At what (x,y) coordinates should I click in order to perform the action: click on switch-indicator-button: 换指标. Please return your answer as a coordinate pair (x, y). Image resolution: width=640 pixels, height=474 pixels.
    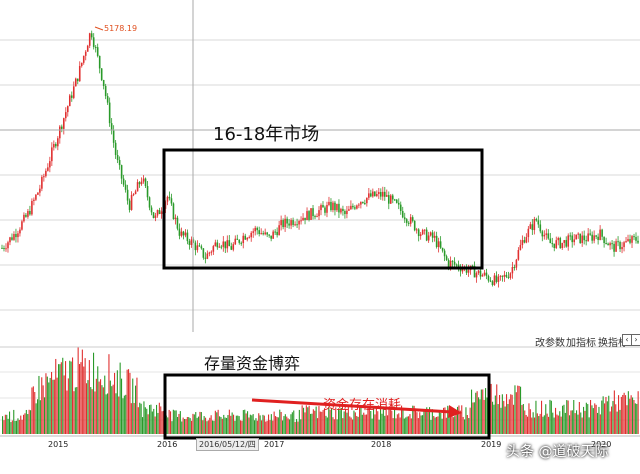
    Looking at the image, I should click on (613, 343).